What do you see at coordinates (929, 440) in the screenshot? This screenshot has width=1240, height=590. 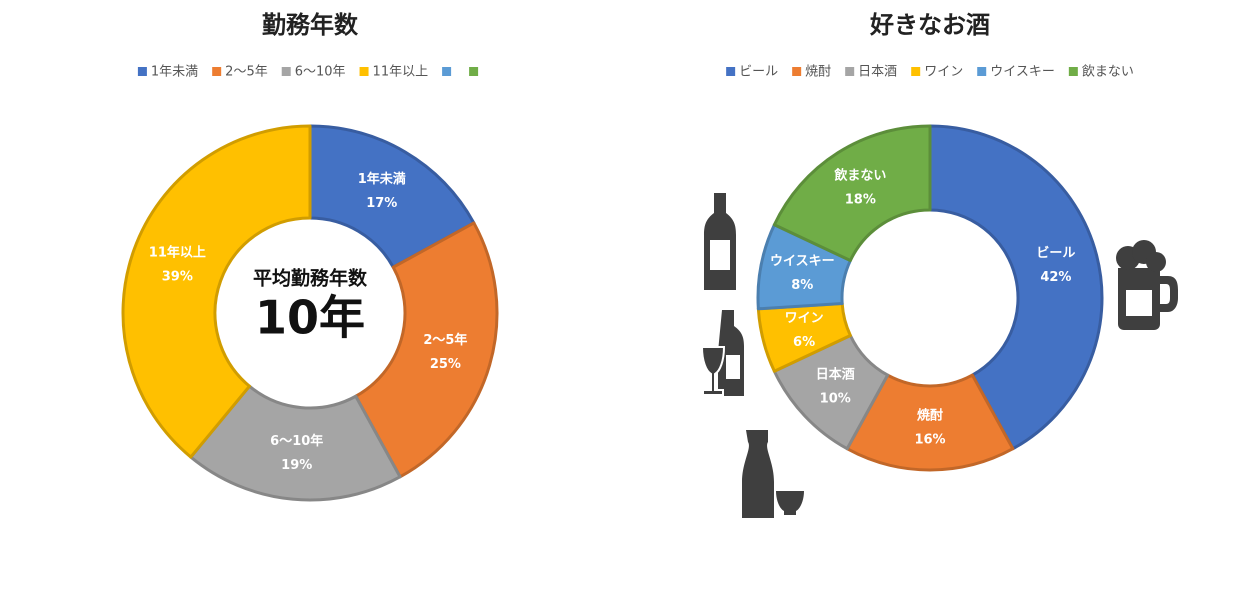 I see `slice-value: 16%` at bounding box center [929, 440].